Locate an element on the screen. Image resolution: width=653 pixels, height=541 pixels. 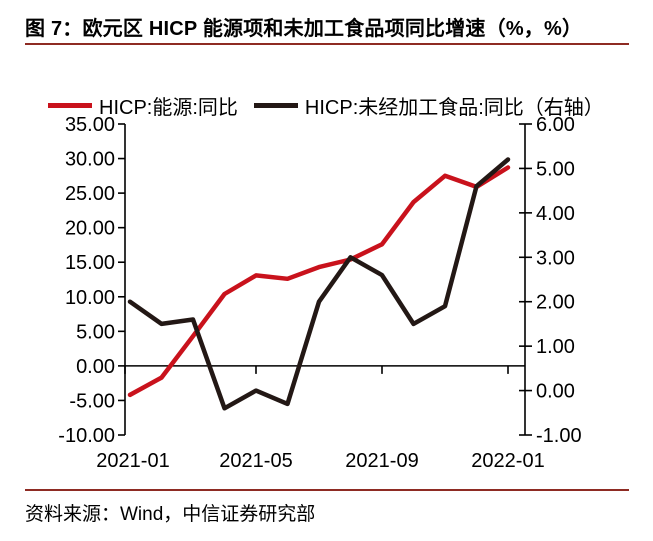
left-axis-tick-label: 5.00 is located at coordinates (95, 332).